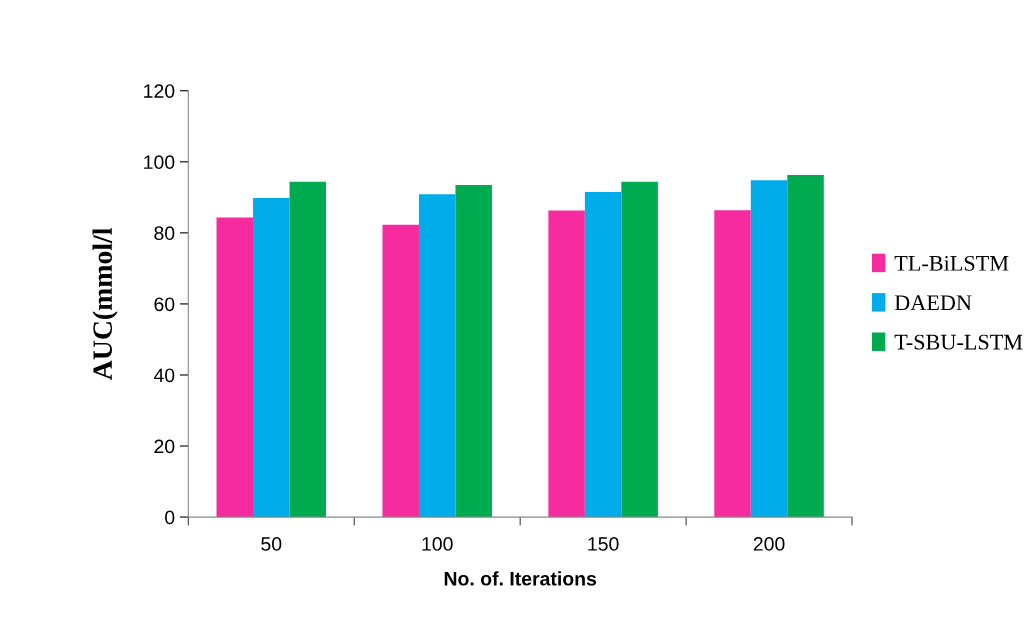 This screenshot has width=1029, height=626. What do you see at coordinates (164, 375) in the screenshot?
I see `y-tick-label: 40` at bounding box center [164, 375].